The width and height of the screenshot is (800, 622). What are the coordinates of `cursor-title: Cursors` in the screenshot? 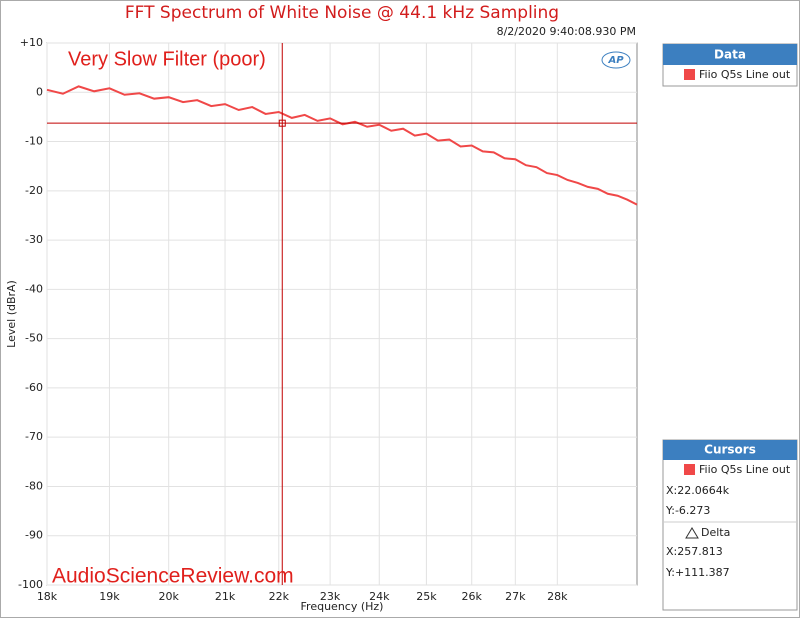 It's located at (730, 450).